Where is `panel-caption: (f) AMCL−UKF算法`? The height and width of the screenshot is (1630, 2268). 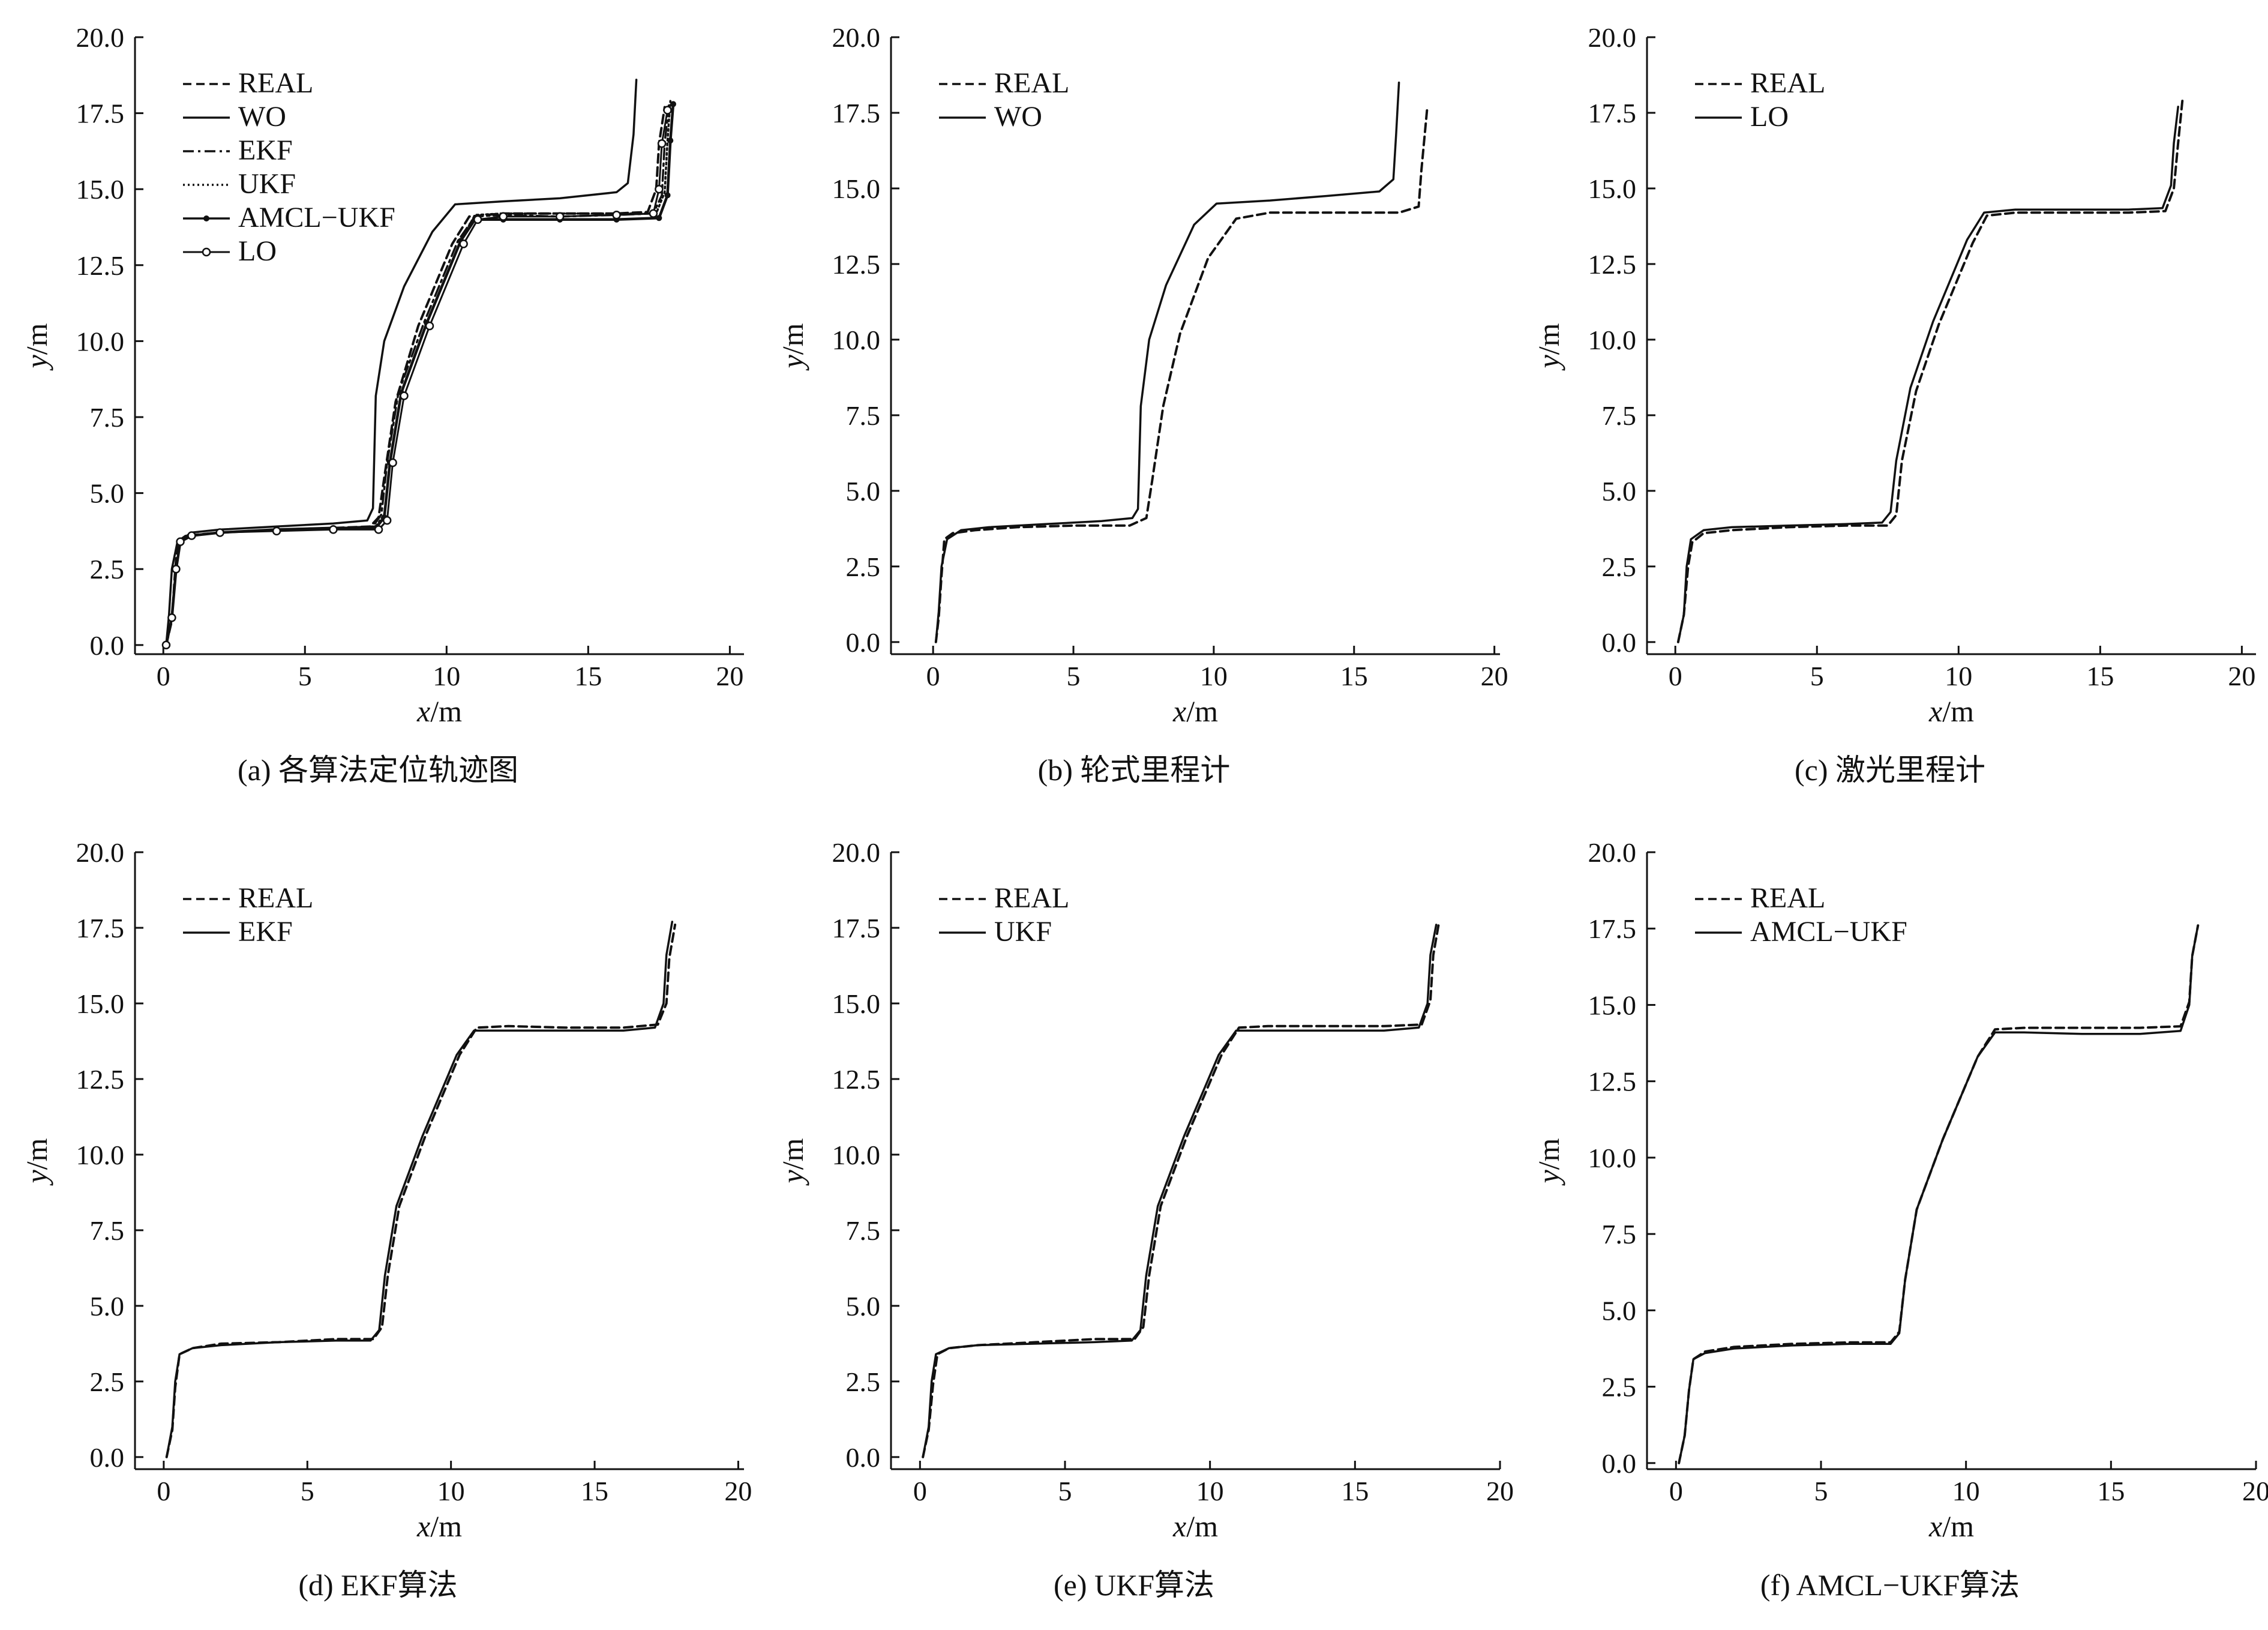 panel-caption: (f) AMCL−UKF算法 is located at coordinates (1890, 1585).